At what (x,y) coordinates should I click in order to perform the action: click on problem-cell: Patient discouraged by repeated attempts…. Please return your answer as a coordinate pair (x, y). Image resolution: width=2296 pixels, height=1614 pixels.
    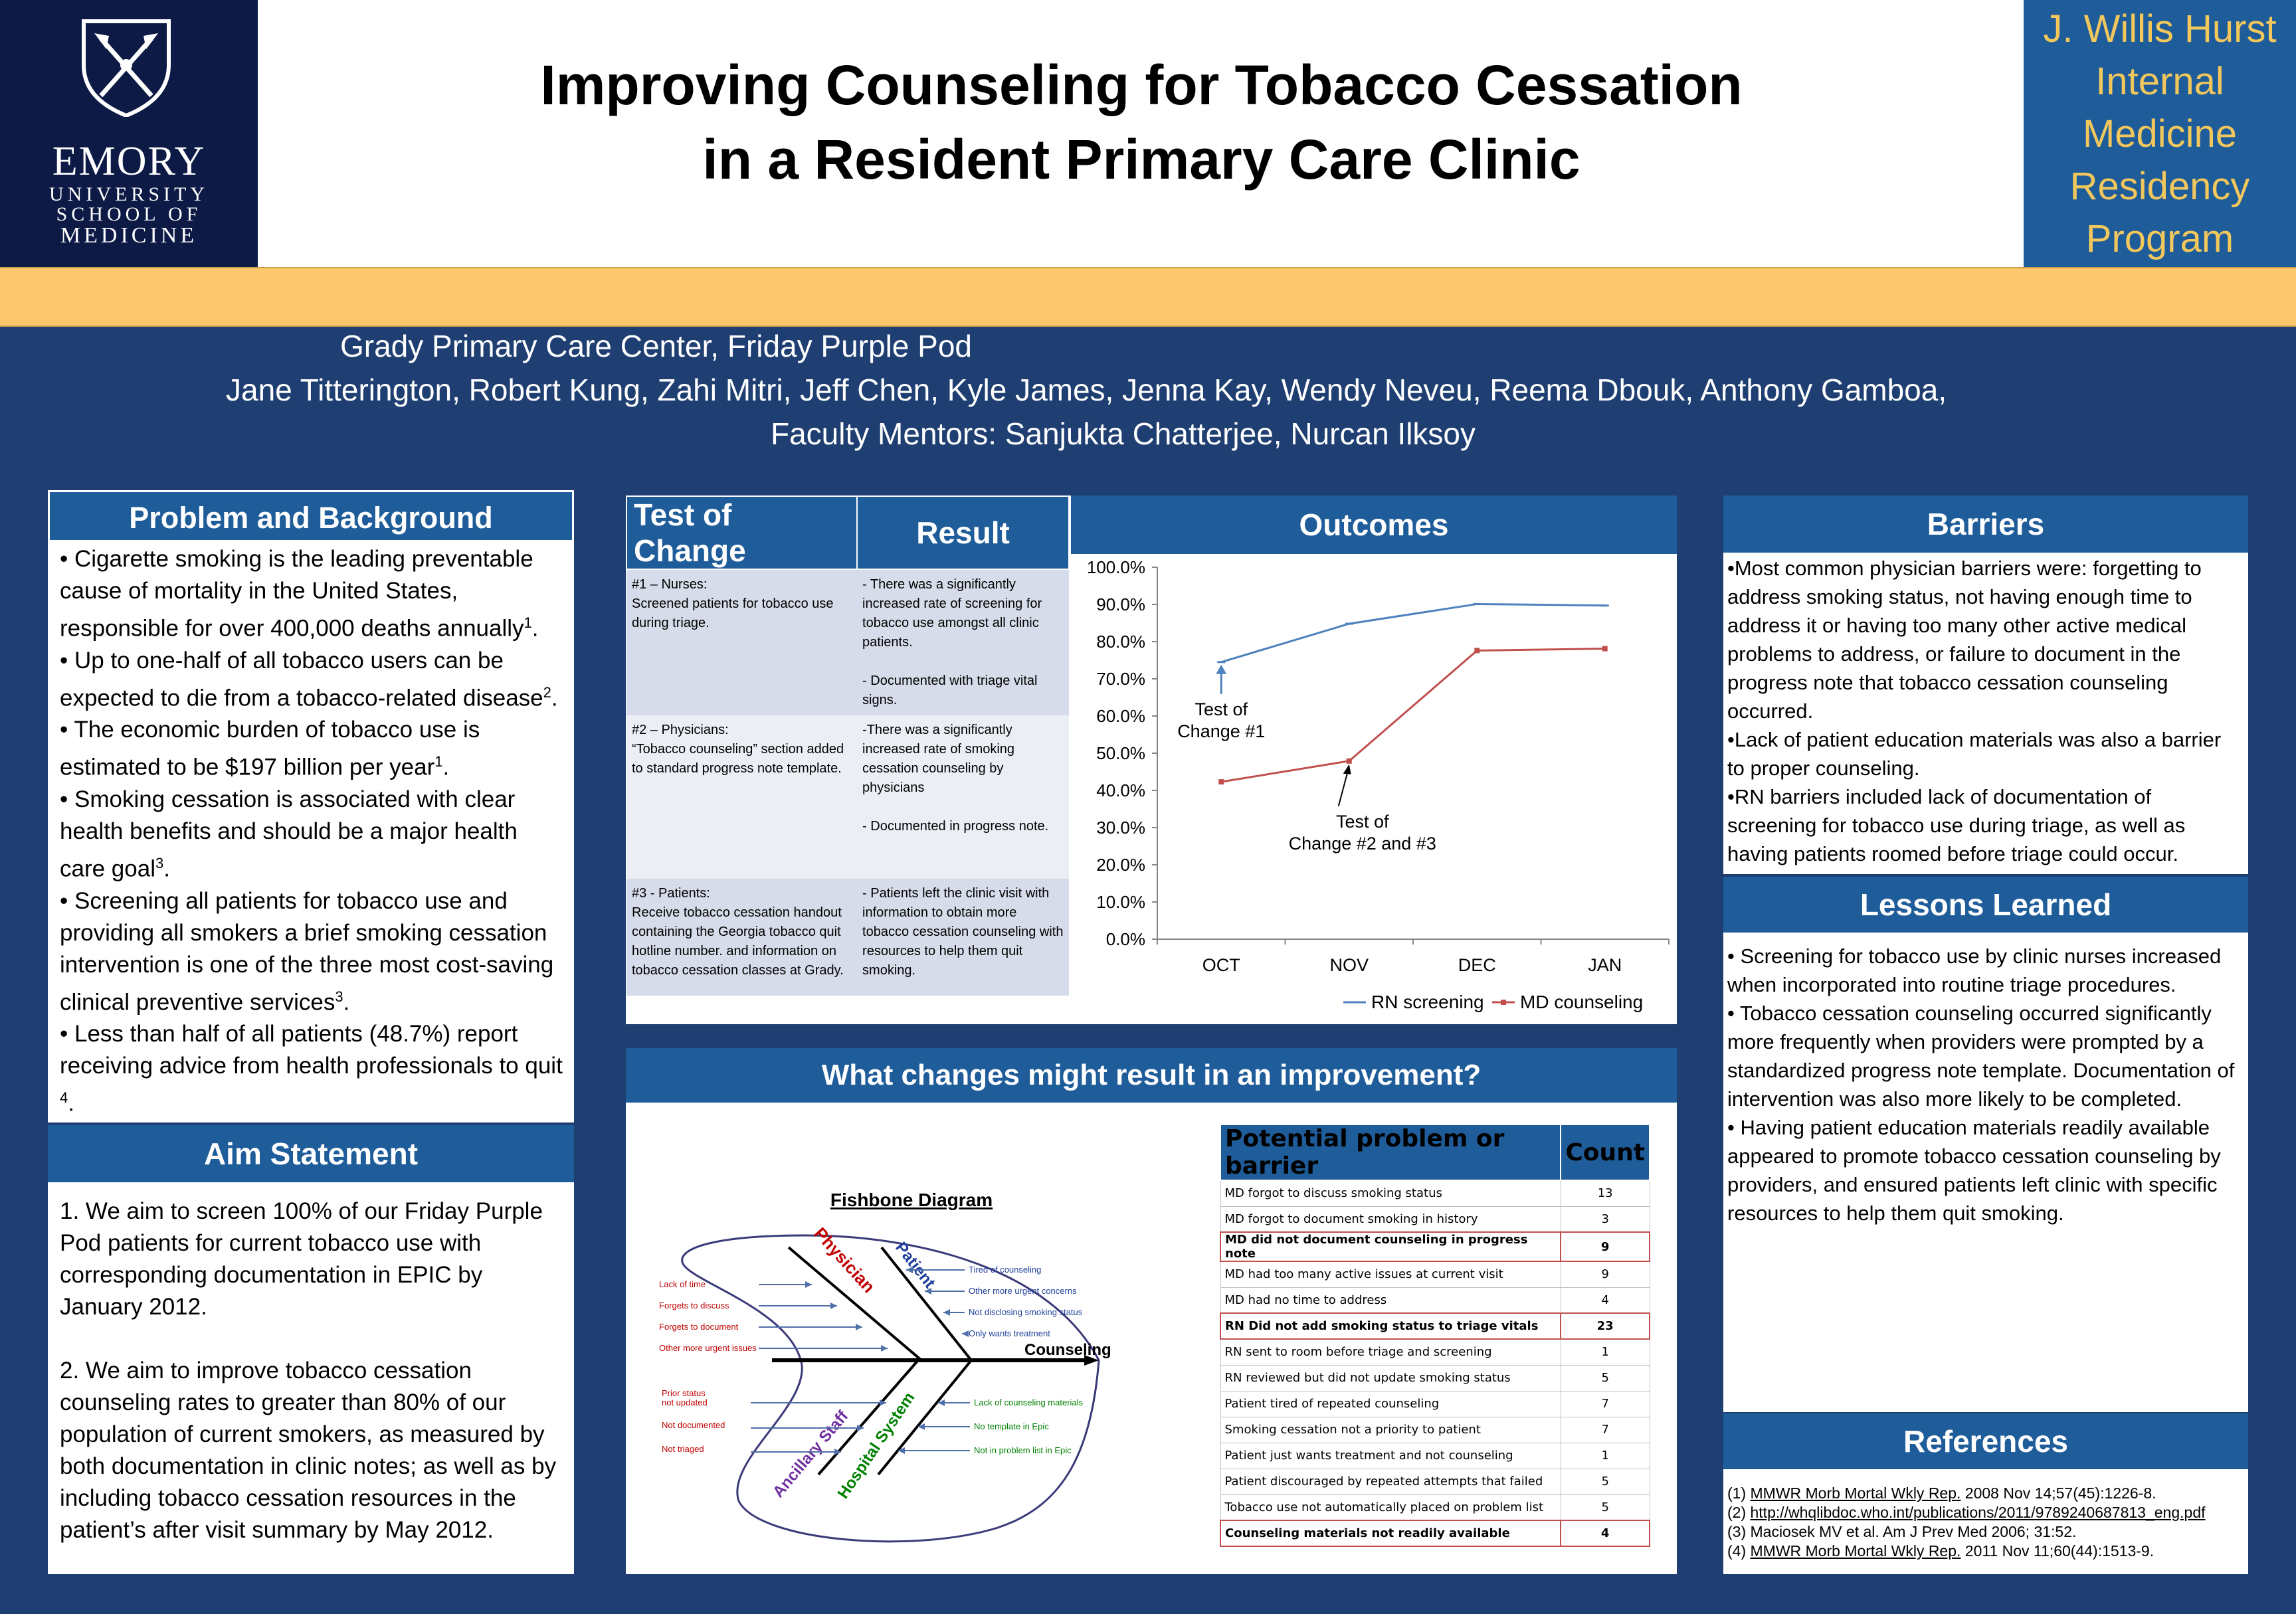
    Looking at the image, I should click on (1391, 1482).